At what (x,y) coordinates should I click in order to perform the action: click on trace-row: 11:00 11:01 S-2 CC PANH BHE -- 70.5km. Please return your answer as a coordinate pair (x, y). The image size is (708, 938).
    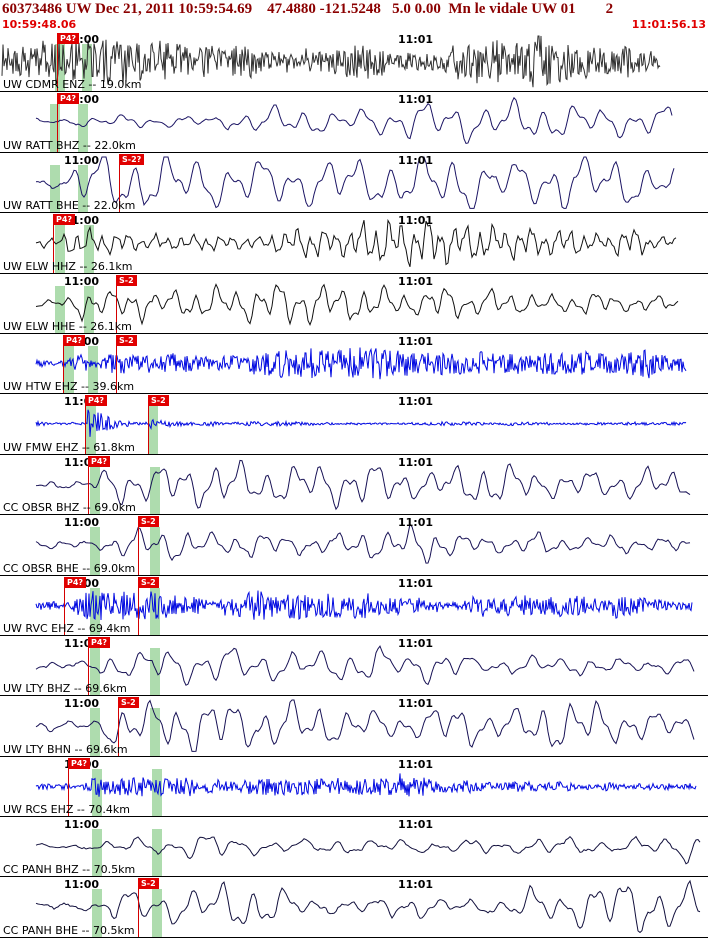
    Looking at the image, I should click on (354, 907).